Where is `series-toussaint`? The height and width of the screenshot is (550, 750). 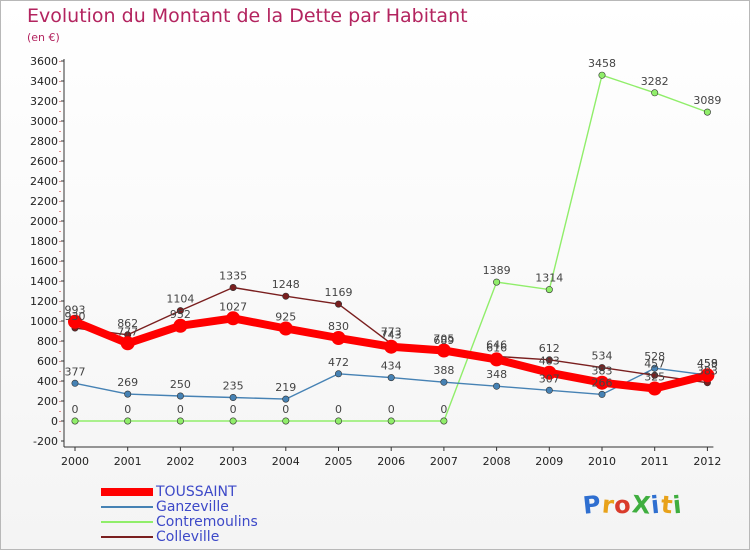
series-toussaint is located at coordinates (391, 353).